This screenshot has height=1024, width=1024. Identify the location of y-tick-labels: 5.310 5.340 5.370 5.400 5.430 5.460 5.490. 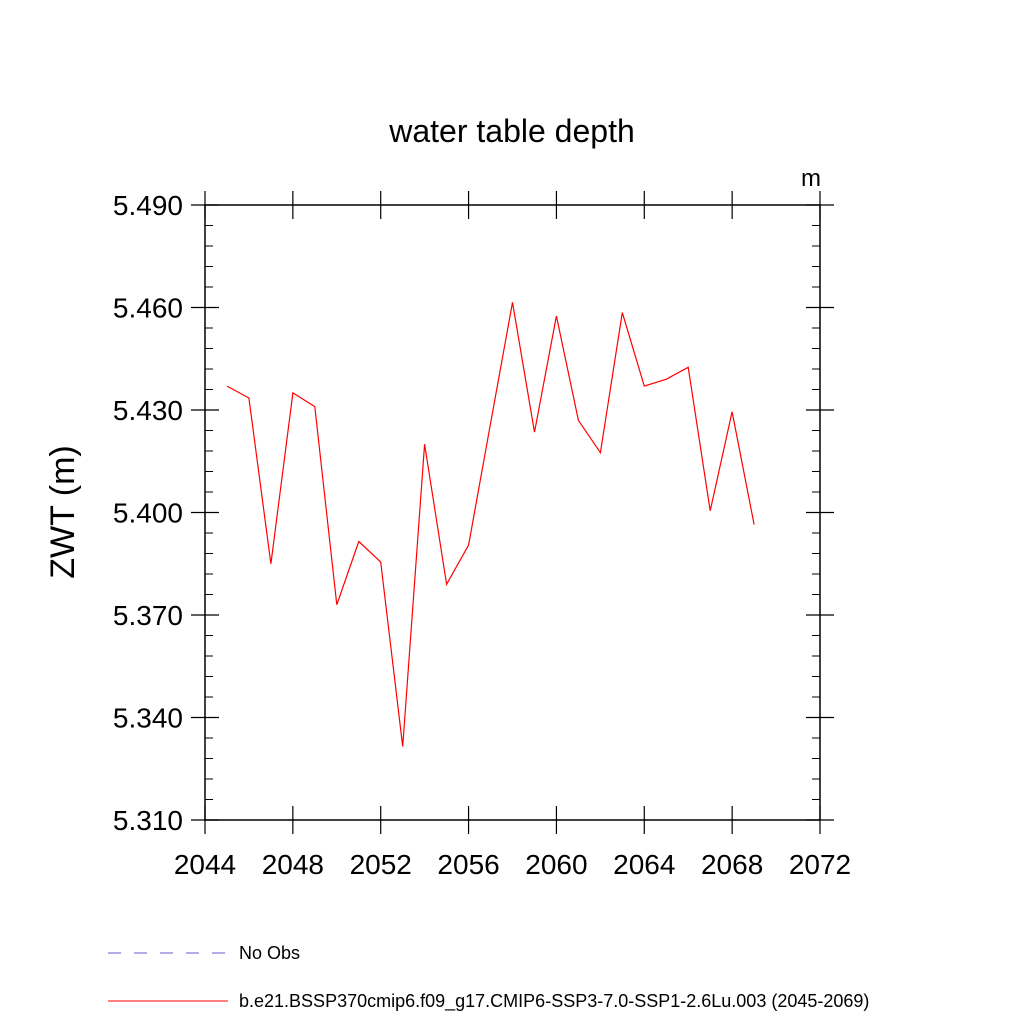
(148, 513).